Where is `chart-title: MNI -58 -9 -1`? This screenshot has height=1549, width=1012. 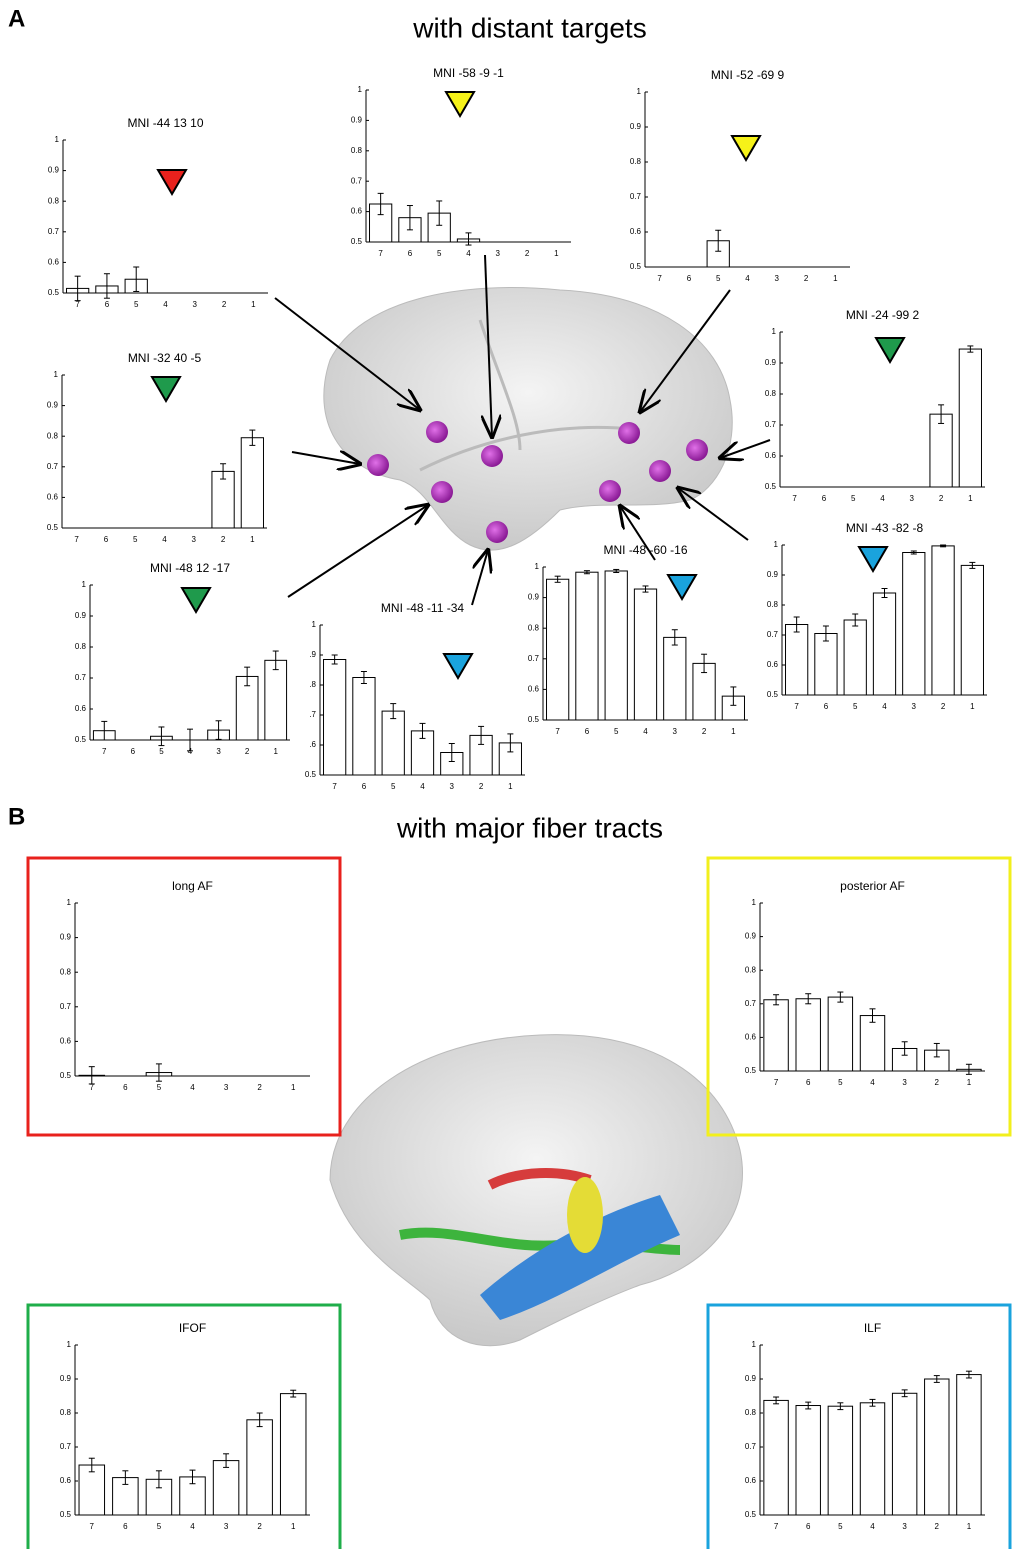
chart-title: MNI -58 -9 -1 is located at coordinates (468, 73).